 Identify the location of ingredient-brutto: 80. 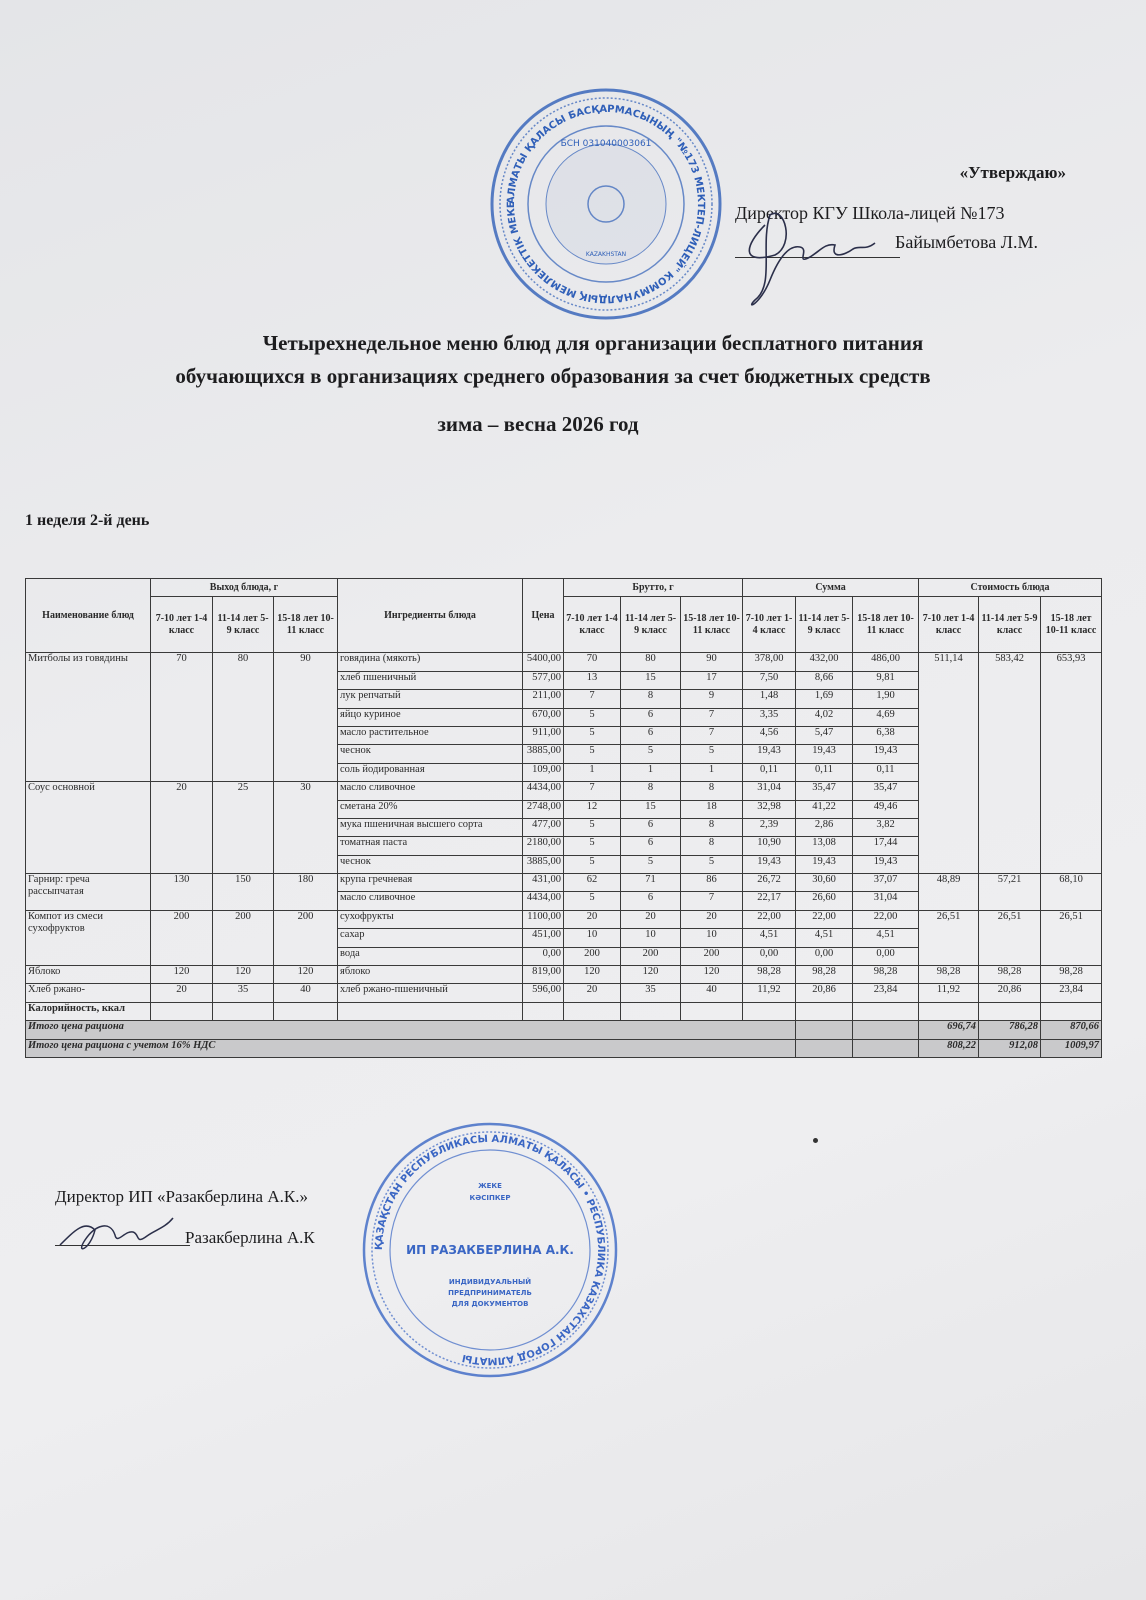
(650, 662).